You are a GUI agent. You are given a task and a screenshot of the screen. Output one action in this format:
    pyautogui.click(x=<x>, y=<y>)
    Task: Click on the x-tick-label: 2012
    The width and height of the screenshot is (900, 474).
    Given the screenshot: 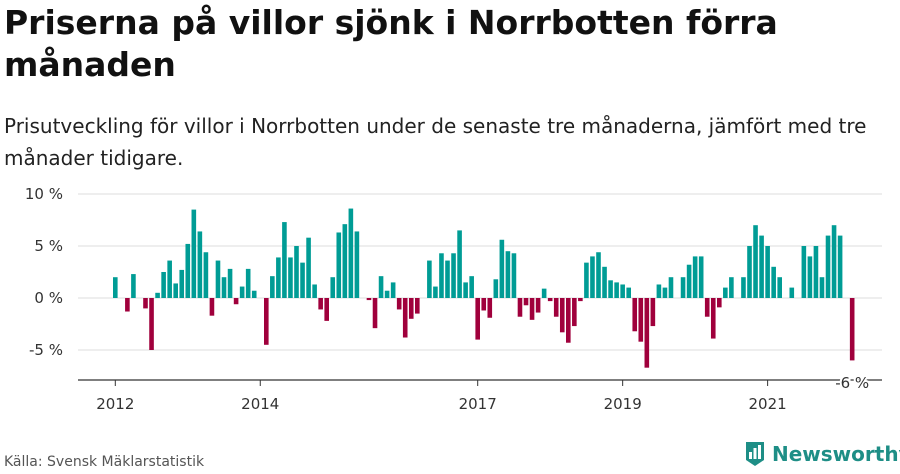 What is the action you would take?
    pyautogui.click(x=115, y=404)
    